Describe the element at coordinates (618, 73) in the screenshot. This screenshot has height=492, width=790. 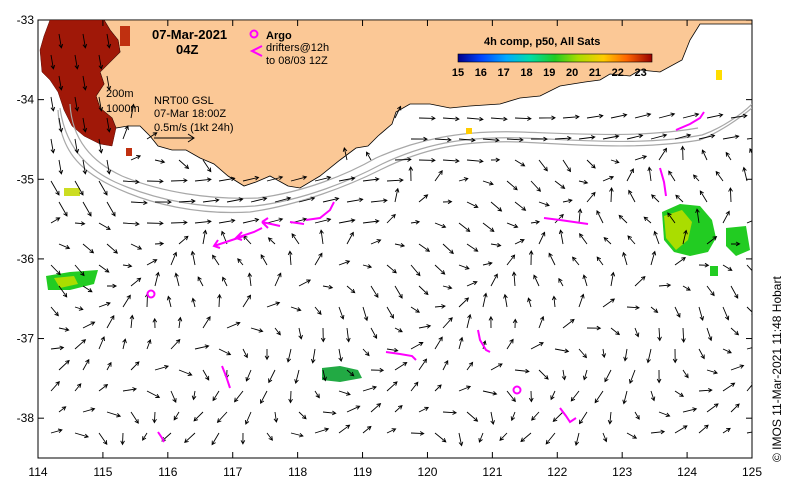
I see `colorbar-tick-label: 22` at that location.